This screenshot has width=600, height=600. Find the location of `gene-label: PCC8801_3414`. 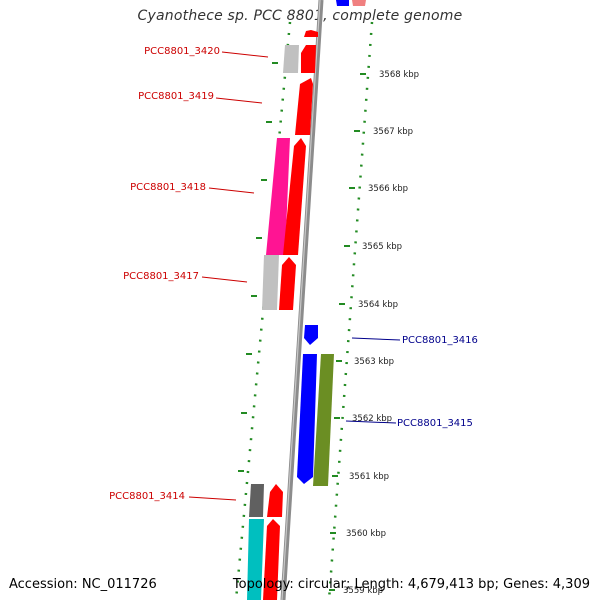

gene-label: PCC8801_3414 is located at coordinates (147, 496).